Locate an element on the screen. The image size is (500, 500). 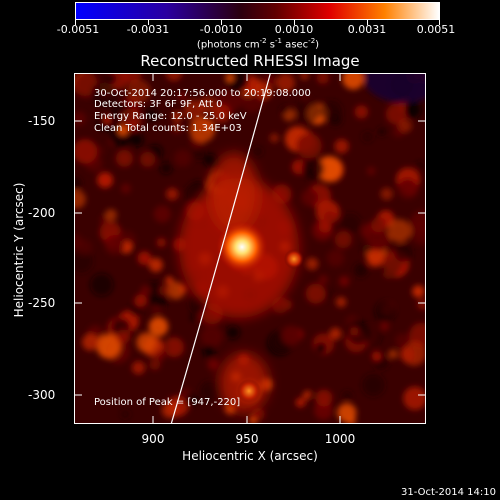
time-range-label: 30-Oct-2014 20:17:56.000 to 20:19:08.000 is located at coordinates (202, 93).